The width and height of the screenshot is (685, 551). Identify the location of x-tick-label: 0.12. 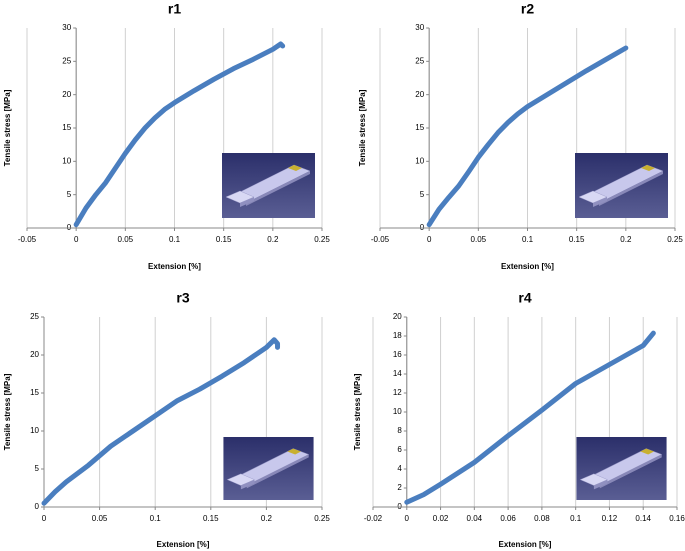
(610, 518).